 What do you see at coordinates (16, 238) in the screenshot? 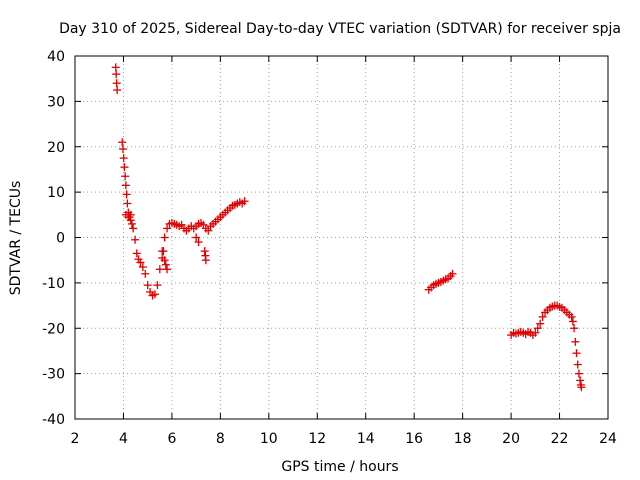
I see `y-axis-label: SDTVAR / TECUs` at bounding box center [16, 238].